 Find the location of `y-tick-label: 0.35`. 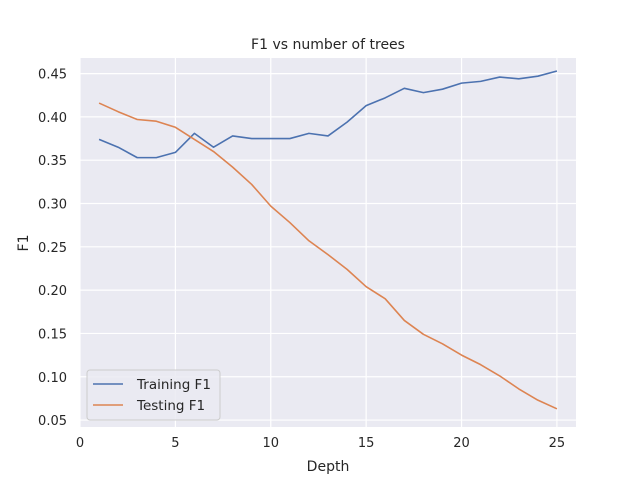

y-tick-label: 0.35 is located at coordinates (52, 161).